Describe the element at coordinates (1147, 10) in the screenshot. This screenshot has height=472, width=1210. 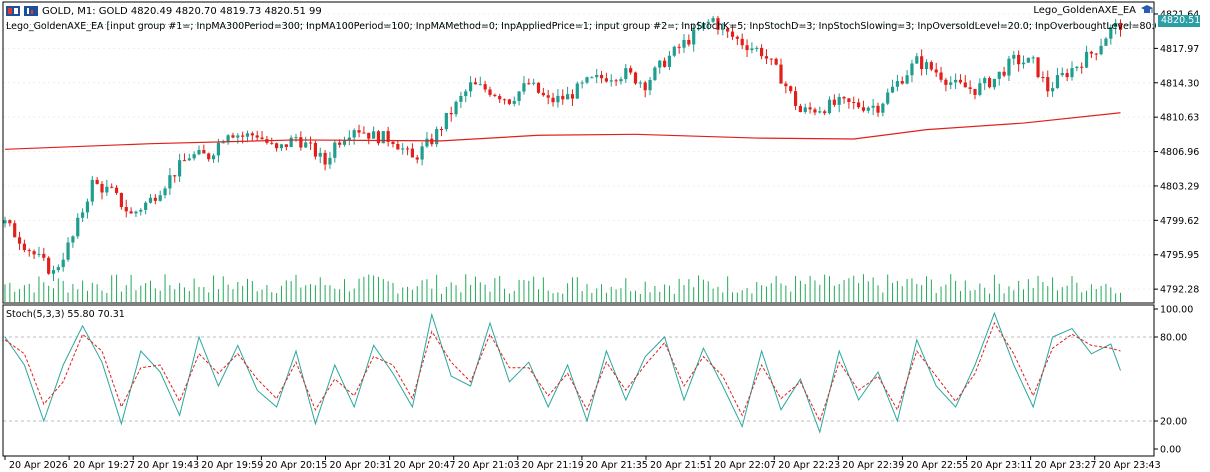
I see `graduation-cap-icon` at that location.